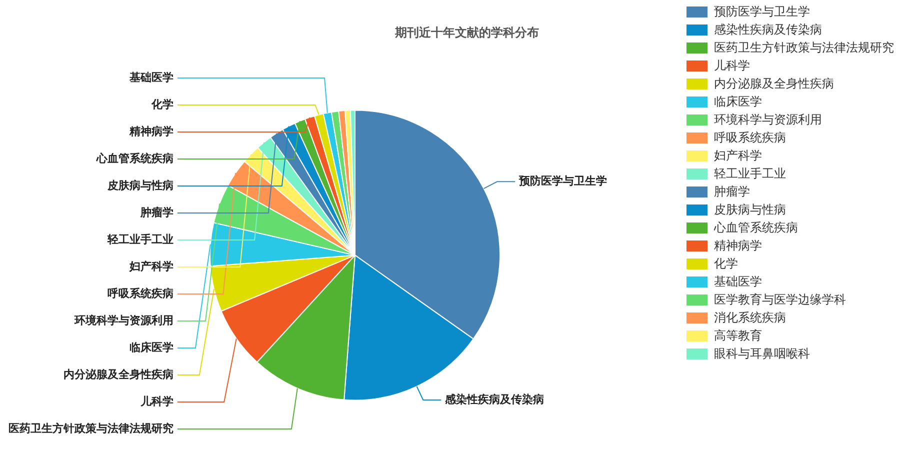  What do you see at coordinates (738, 281) in the screenshot?
I see `legend-label: 基础医学` at bounding box center [738, 281].